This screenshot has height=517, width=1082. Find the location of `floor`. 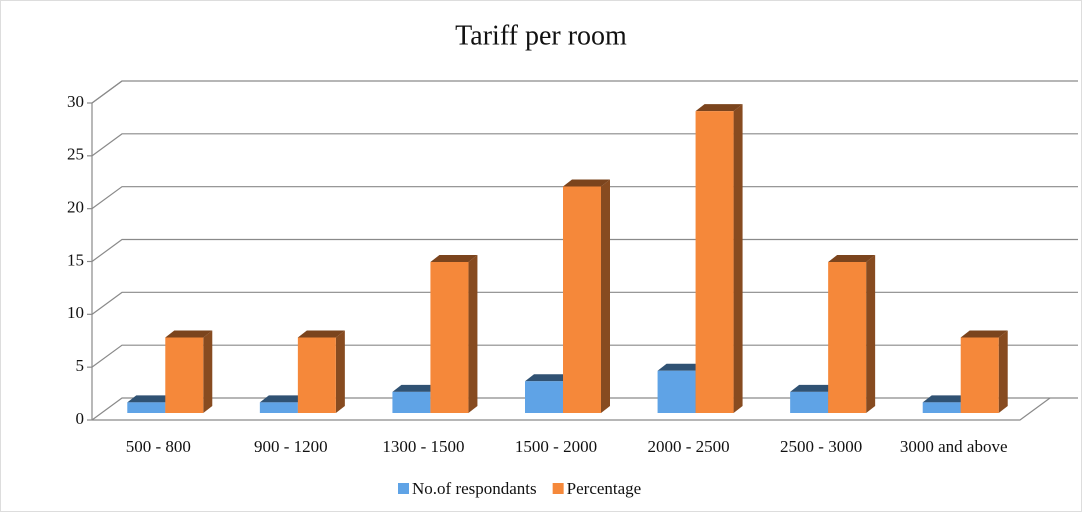

floor is located at coordinates (571, 409).